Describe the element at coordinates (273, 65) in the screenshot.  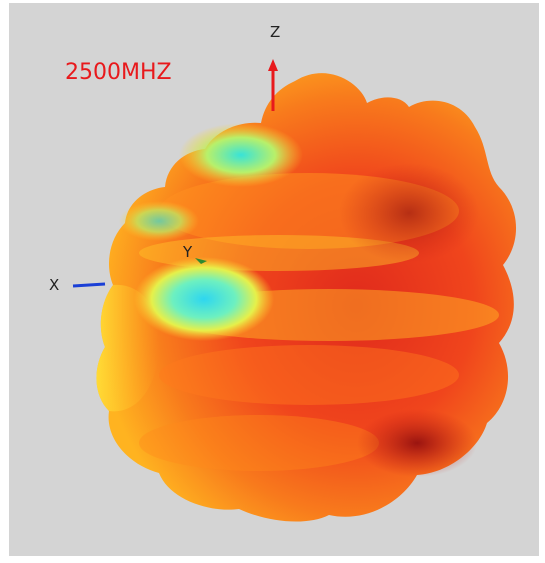
I see `z-axis-arrow-icon` at that location.